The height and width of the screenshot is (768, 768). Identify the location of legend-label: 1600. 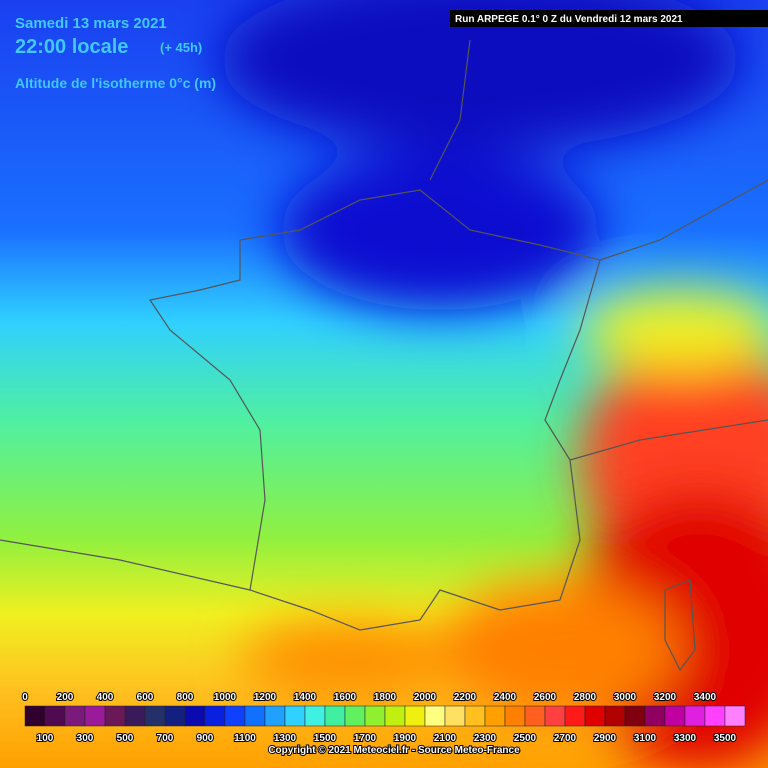
(345, 697).